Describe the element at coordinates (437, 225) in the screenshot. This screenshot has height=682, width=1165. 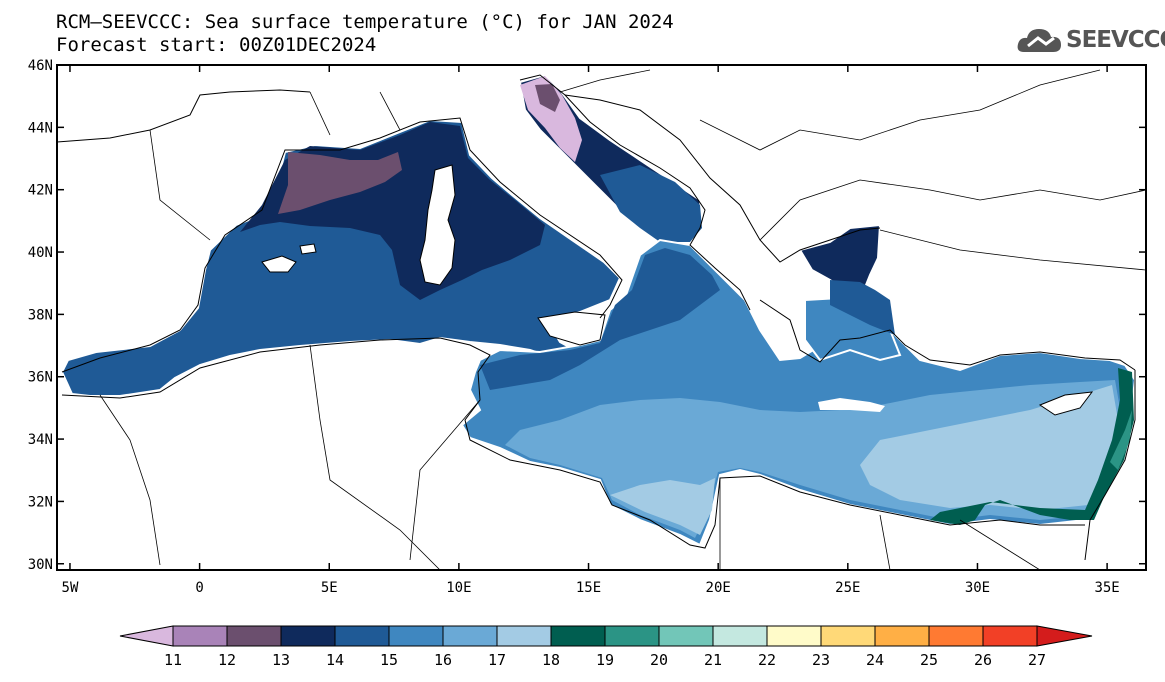
I see `corsica-sardinia-land` at that location.